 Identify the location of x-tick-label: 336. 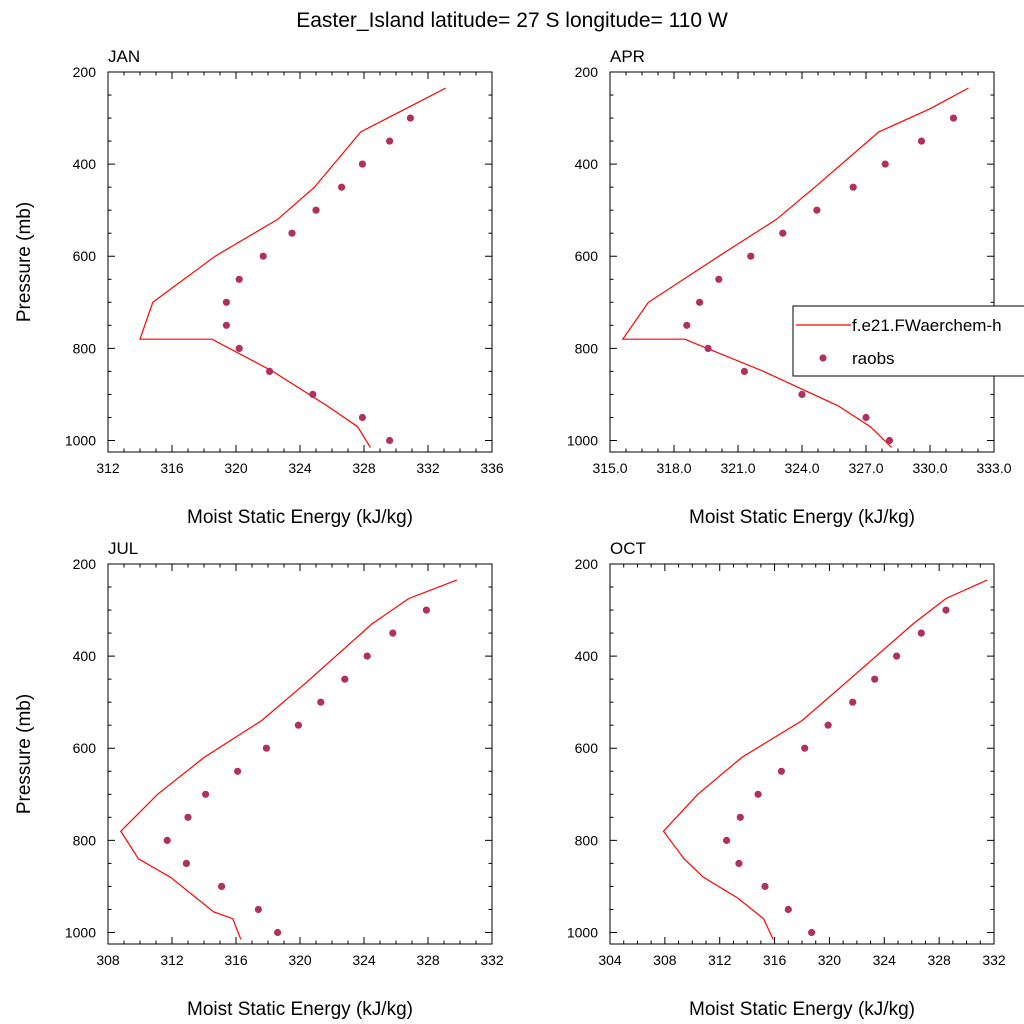
(492, 468).